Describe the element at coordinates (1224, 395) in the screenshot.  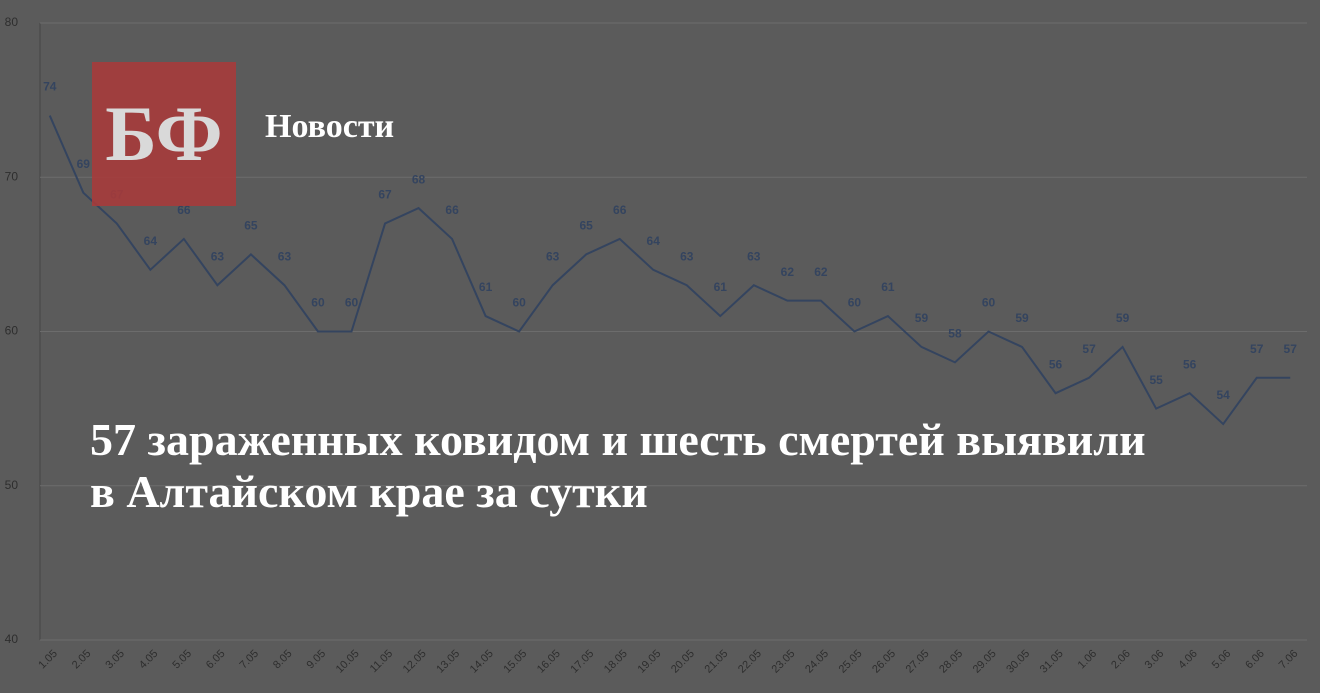
I see `data-label: 54` at that location.